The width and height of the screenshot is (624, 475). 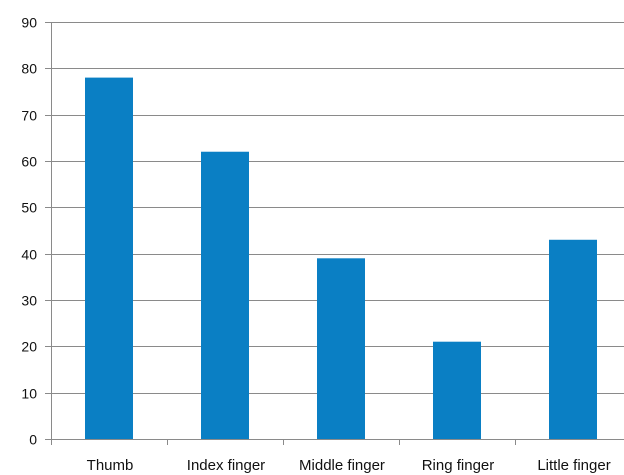 I want to click on x-tick-label: Index finger, so click(x=226, y=465).